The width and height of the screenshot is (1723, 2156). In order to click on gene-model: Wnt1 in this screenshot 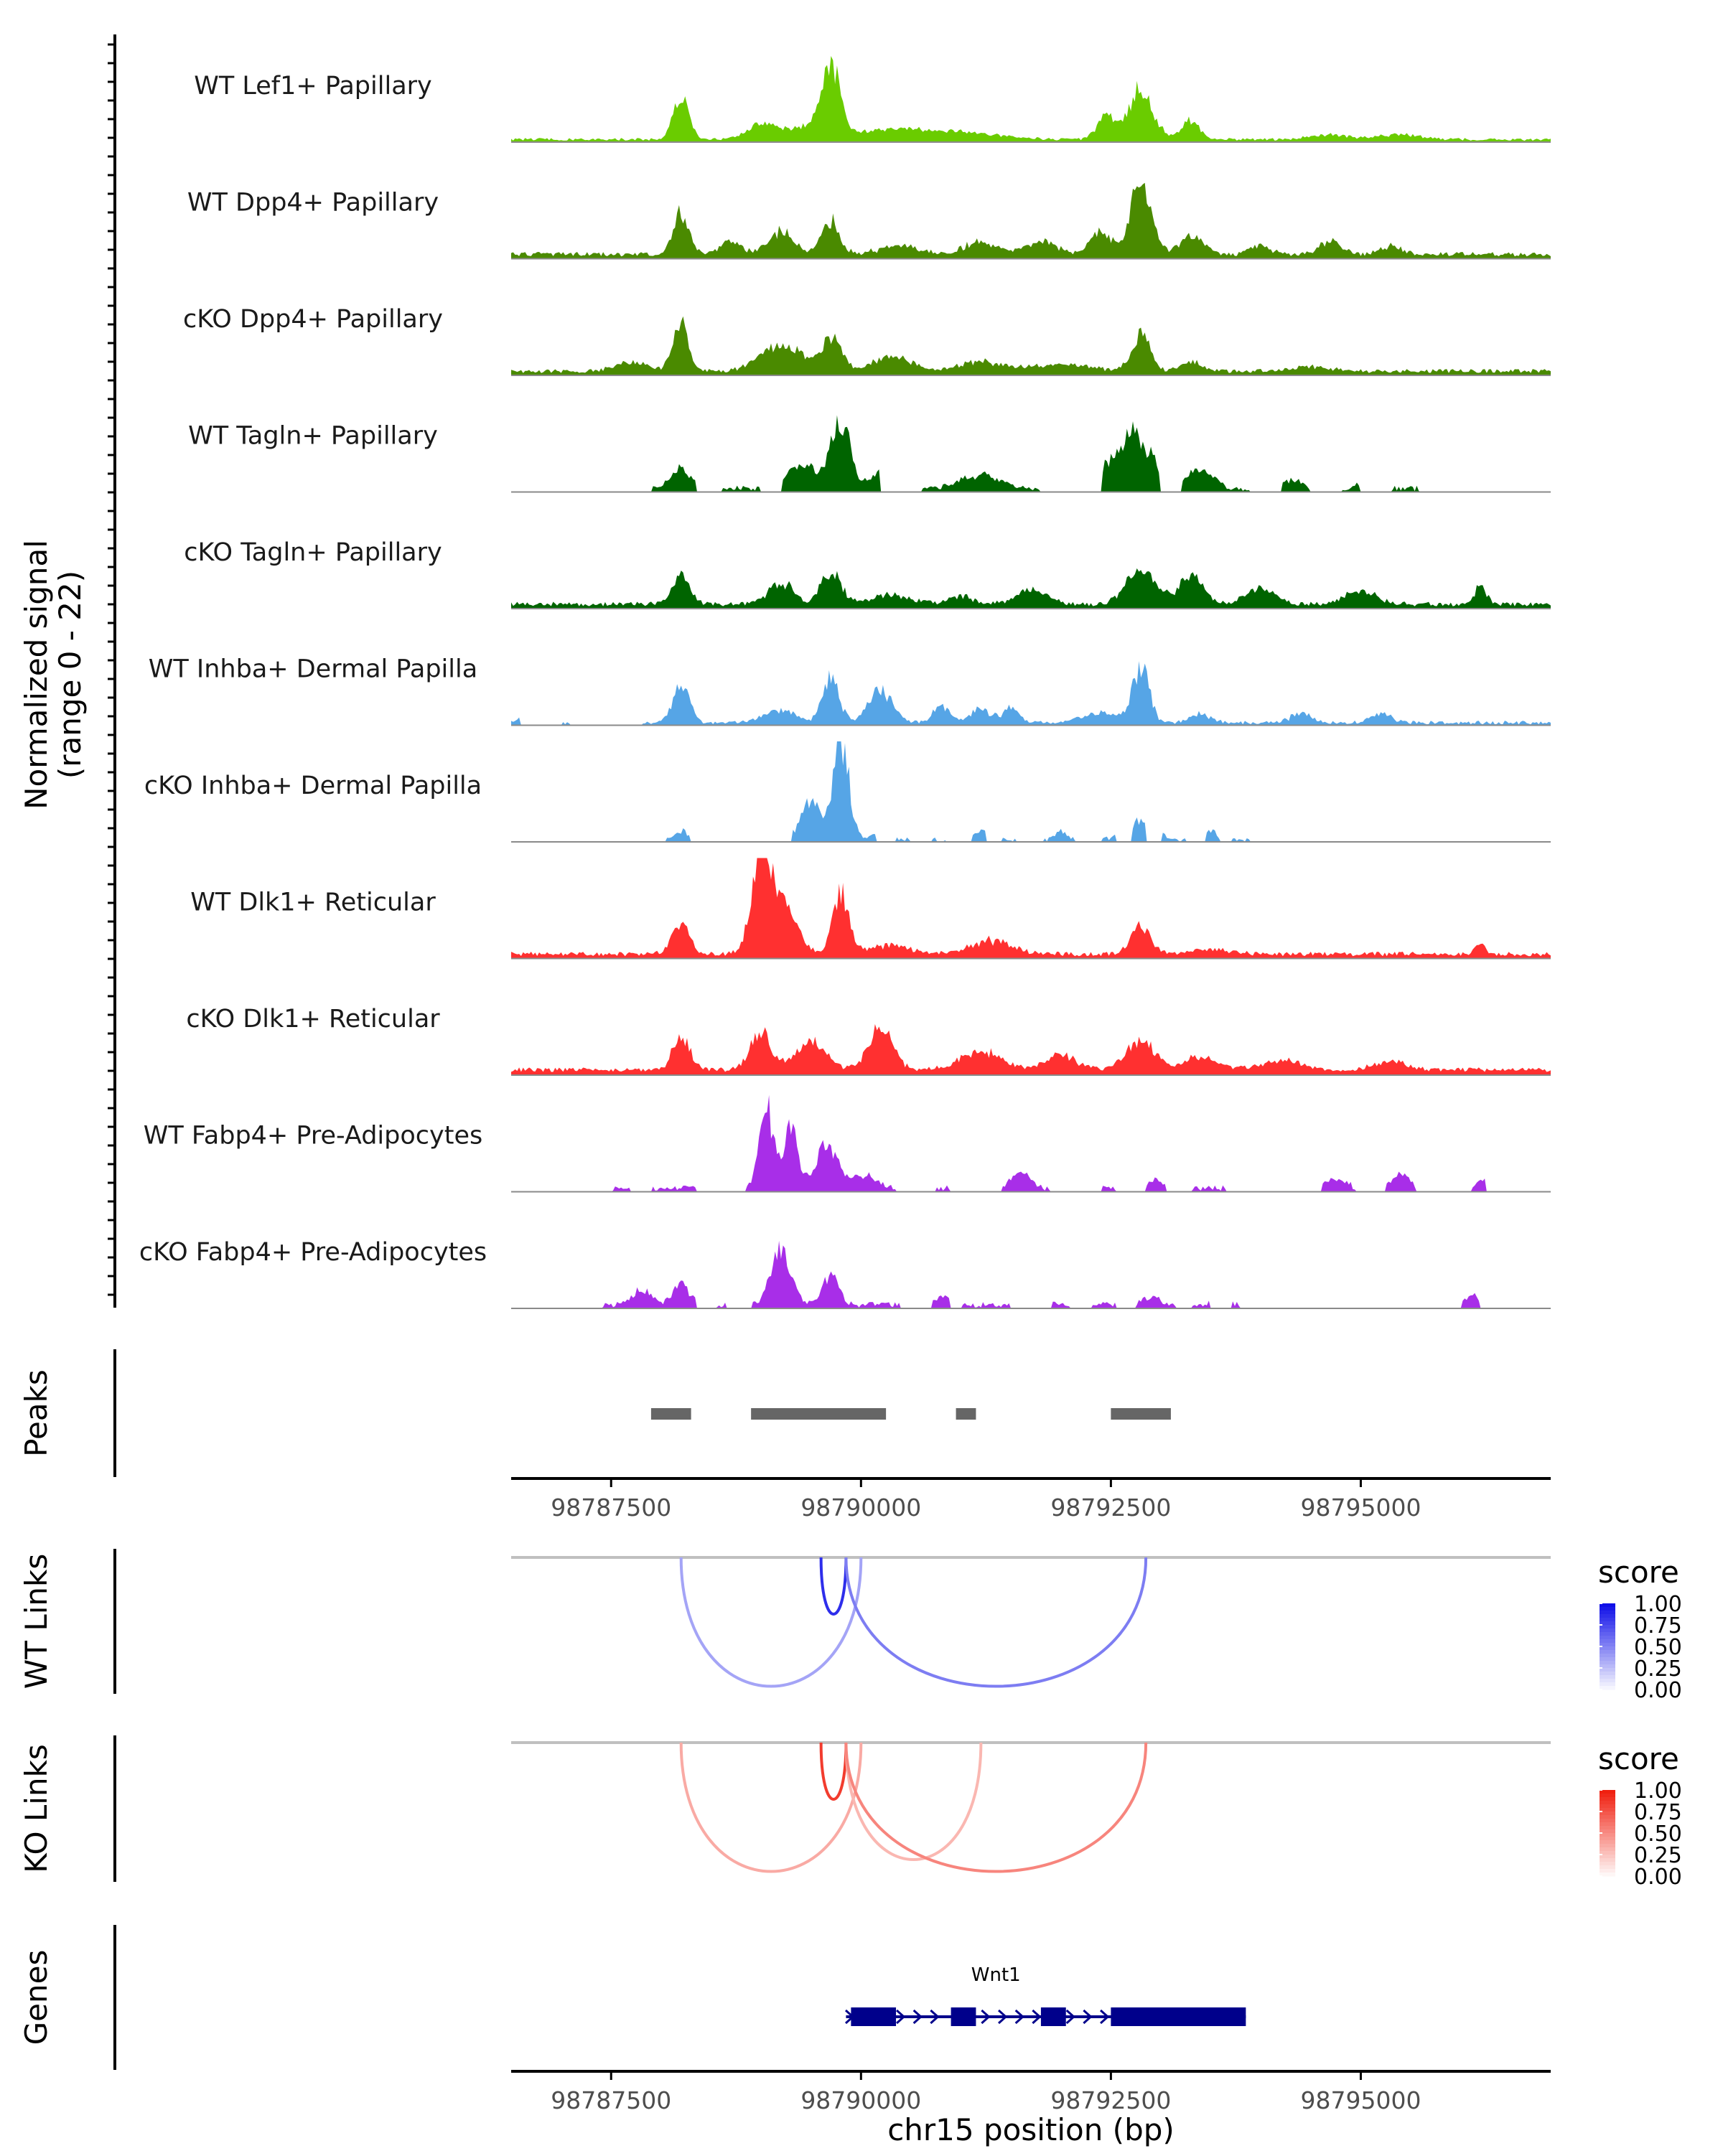, I will do `click(1045, 1995)`.